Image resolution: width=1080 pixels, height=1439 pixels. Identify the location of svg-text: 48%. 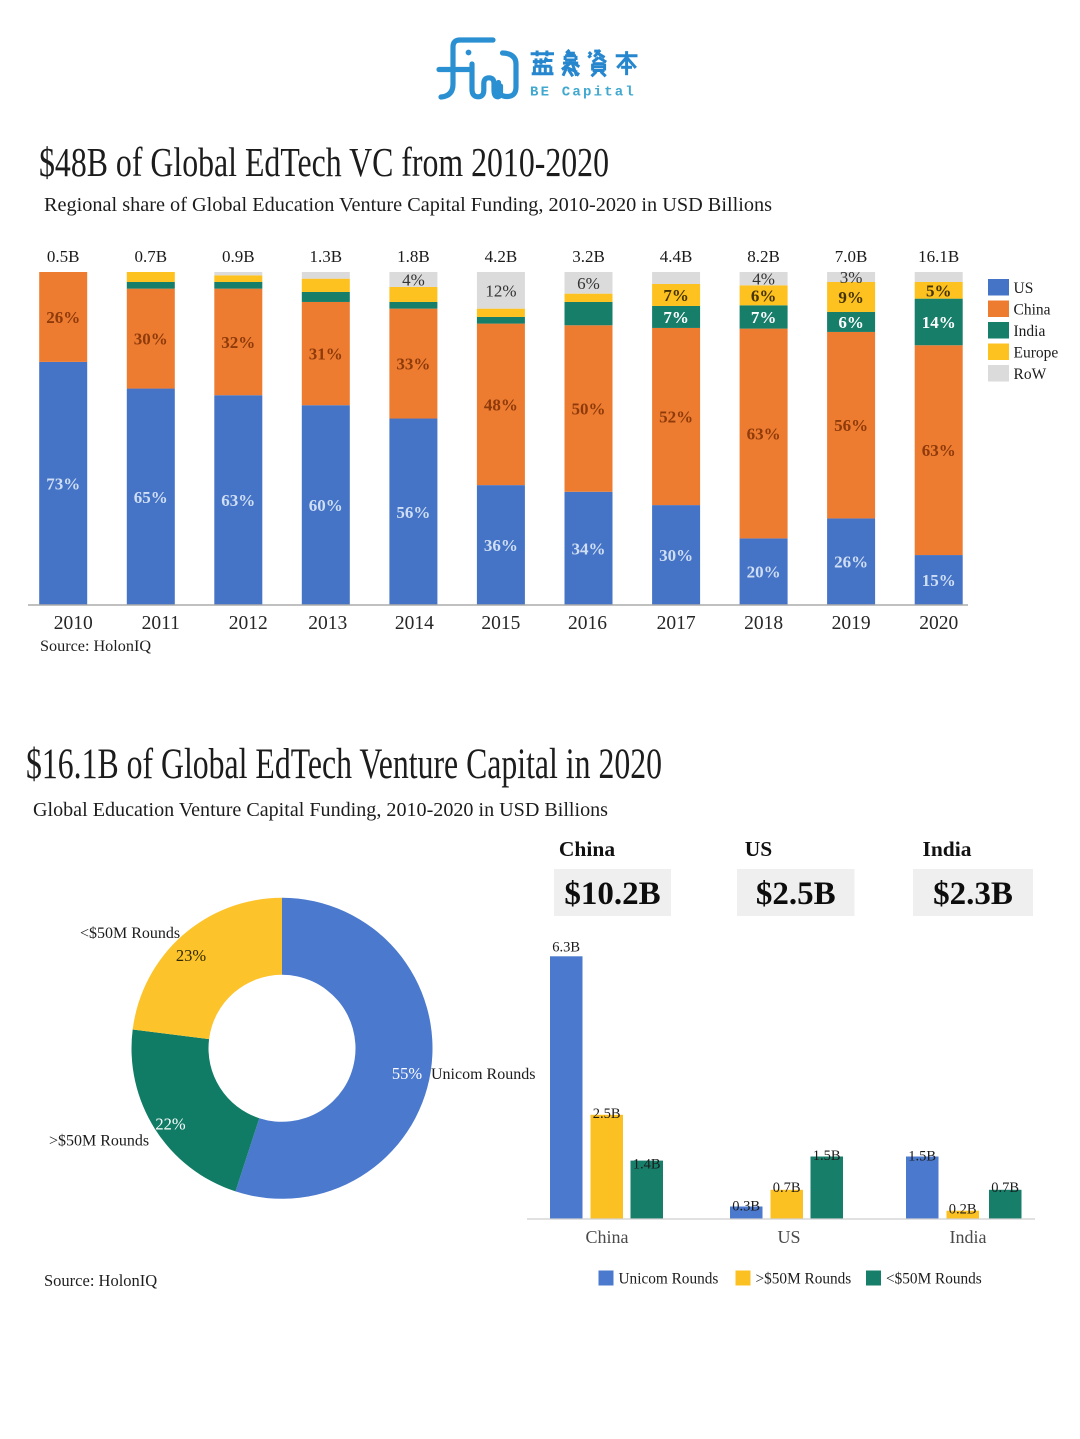
(501, 404).